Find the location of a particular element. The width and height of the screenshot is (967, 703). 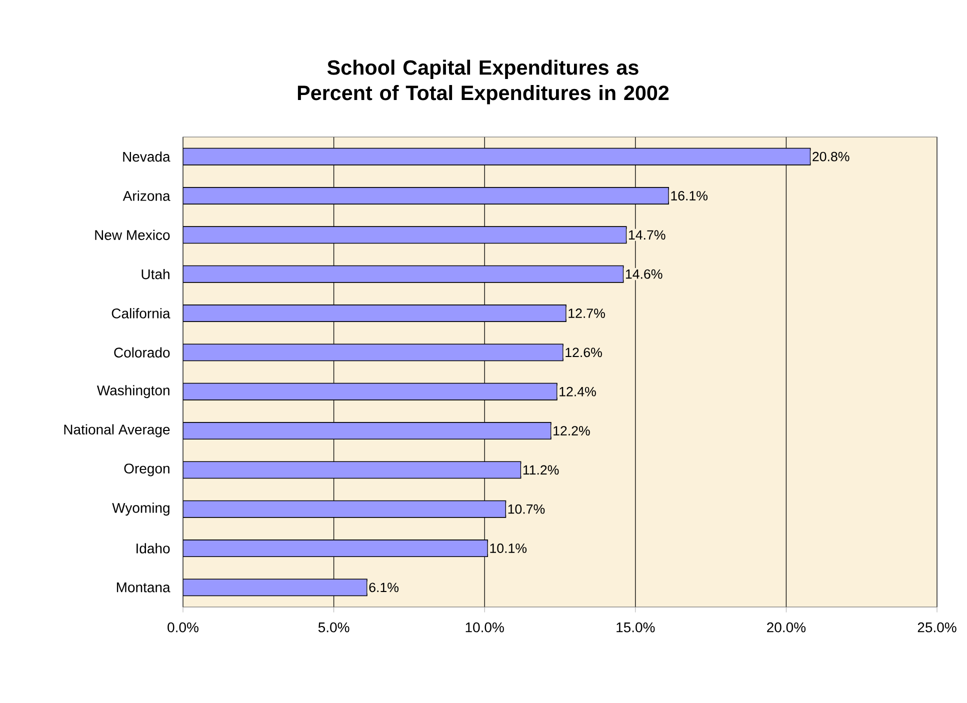

data-label: 16.1% is located at coordinates (689, 195).